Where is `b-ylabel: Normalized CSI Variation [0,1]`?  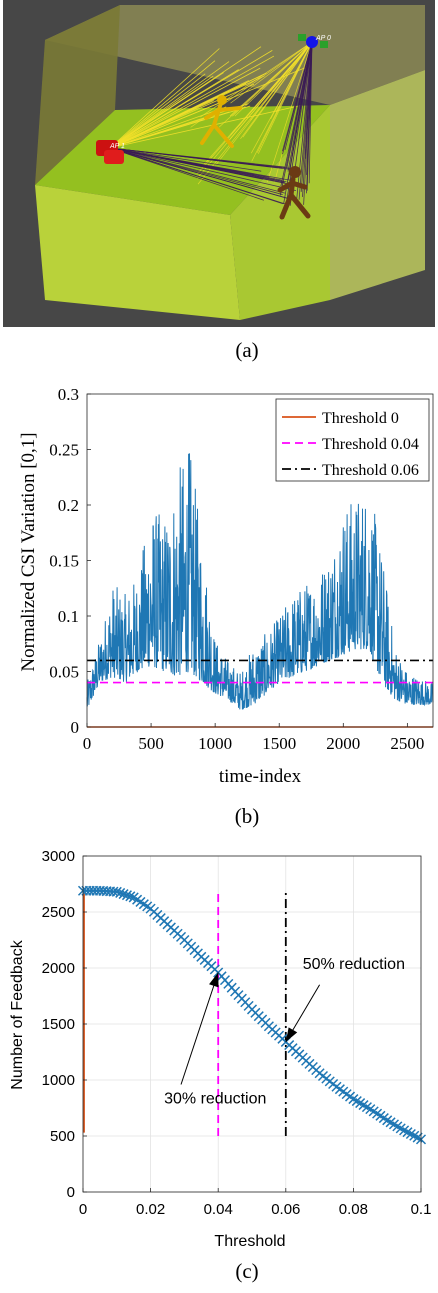 b-ylabel: Normalized CSI Variation [0,1] is located at coordinates (28, 551).